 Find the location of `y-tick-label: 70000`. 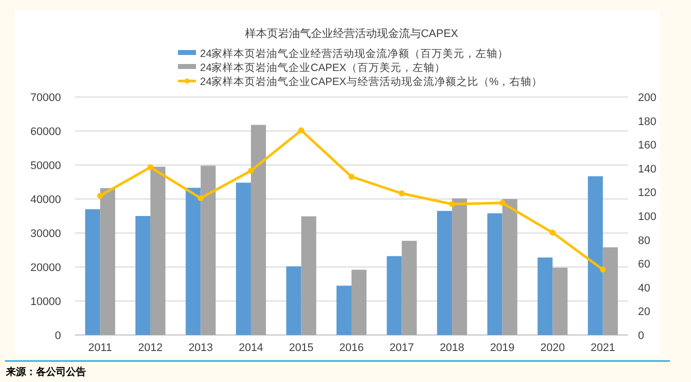

y-tick-label: 70000 is located at coordinates (45, 98).